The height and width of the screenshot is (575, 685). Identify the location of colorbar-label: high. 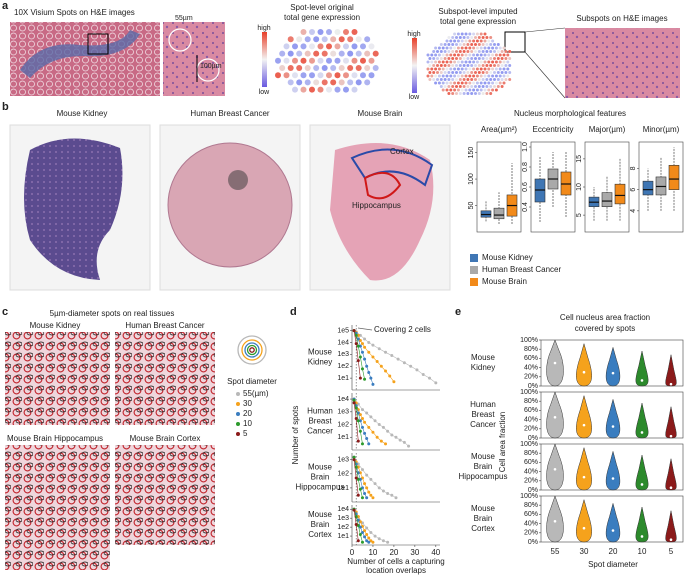
(413, 34).